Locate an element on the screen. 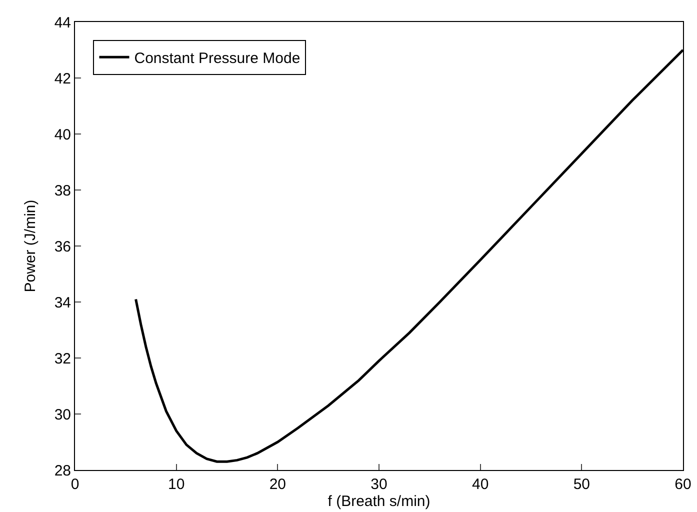 The height and width of the screenshot is (512, 697). y-tick-label: 44 is located at coordinates (62, 23).